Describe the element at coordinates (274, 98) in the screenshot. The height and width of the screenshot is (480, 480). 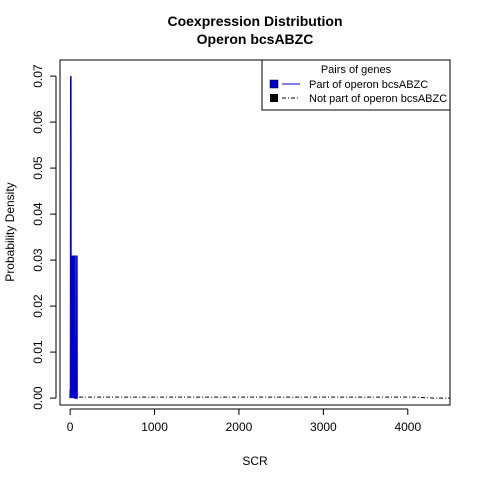
I see `legend-swatch-not-part` at that location.